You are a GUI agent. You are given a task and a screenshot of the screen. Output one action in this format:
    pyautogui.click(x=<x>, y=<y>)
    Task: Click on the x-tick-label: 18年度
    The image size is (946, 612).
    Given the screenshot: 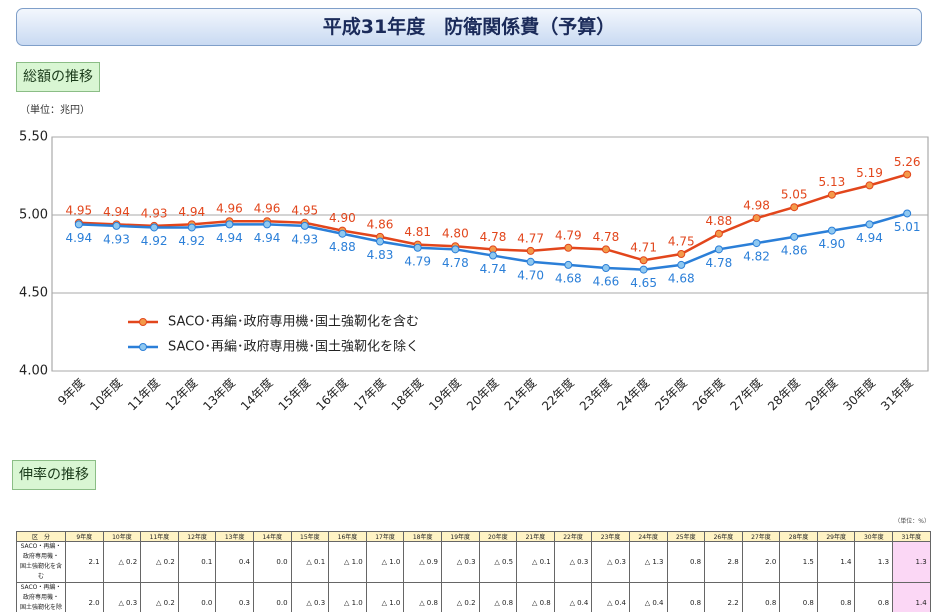 What is the action you would take?
    pyautogui.click(x=407, y=394)
    